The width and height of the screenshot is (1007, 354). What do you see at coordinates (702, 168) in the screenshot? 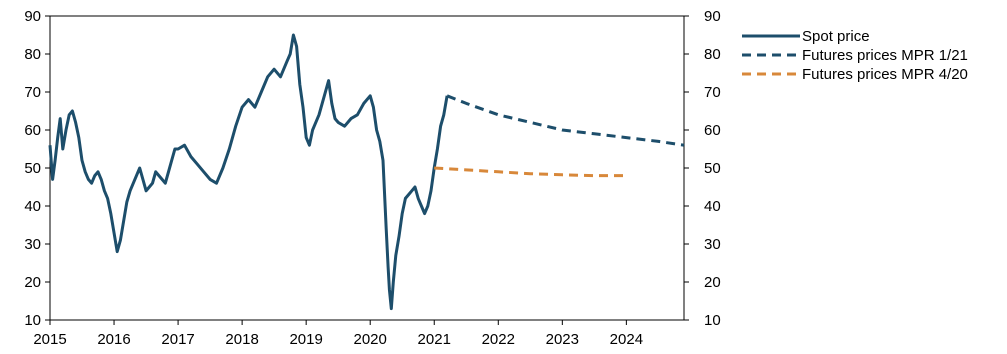
I see `right-y-axis: 10 20 30 40 50 60 70 80 90` at bounding box center [702, 168].